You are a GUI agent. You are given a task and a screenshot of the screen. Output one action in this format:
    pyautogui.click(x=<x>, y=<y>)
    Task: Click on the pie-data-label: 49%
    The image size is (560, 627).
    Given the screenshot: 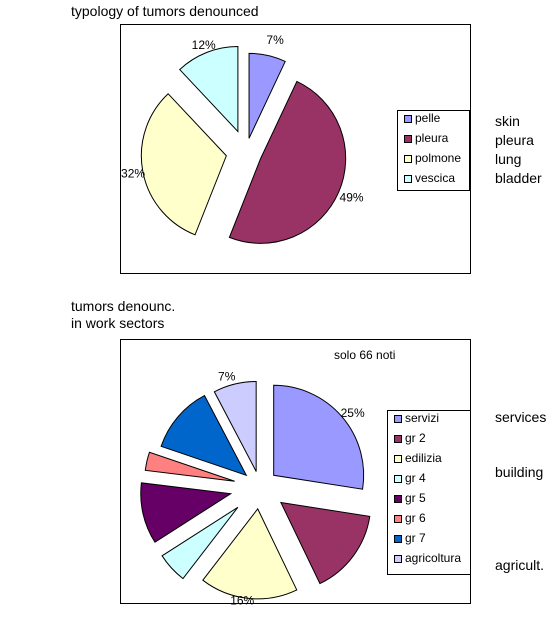 What is the action you would take?
    pyautogui.click(x=352, y=198)
    